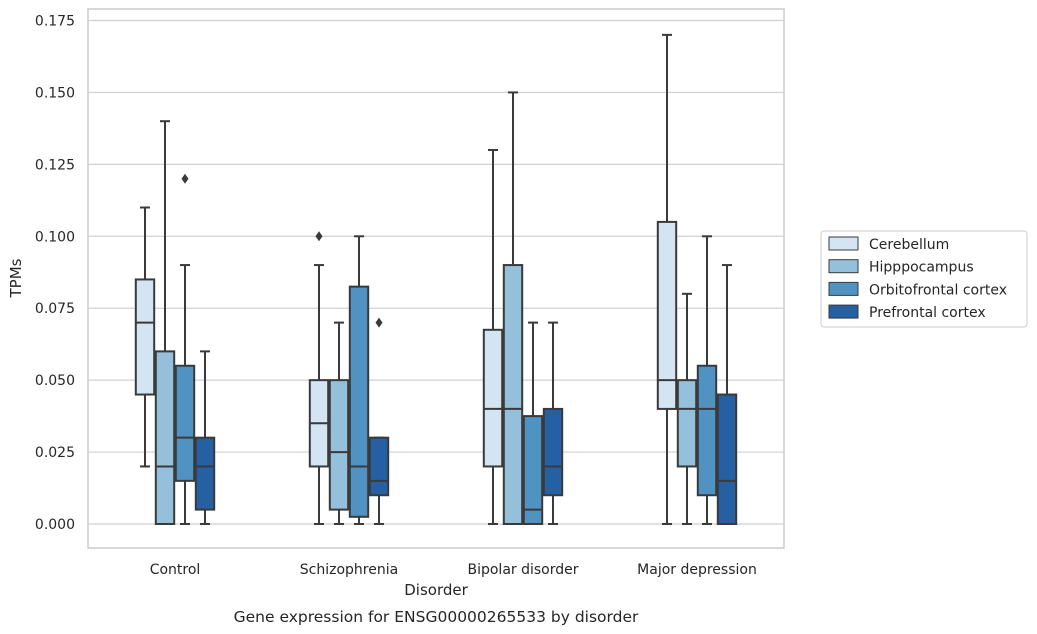  What do you see at coordinates (55, 309) in the screenshot?
I see `y-tick-label: 0.075` at bounding box center [55, 309].